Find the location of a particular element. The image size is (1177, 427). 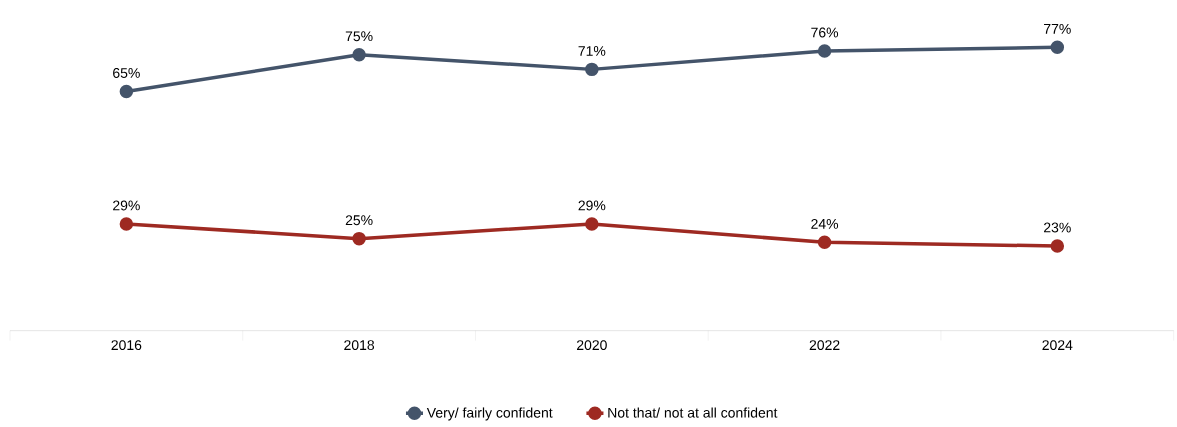

data-label: 76% is located at coordinates (825, 32).